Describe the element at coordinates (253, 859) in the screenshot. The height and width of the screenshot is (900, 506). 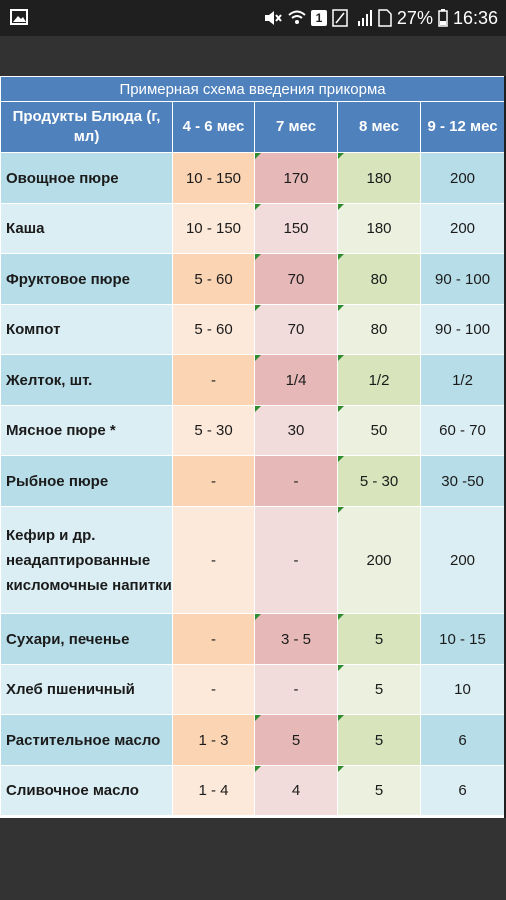
I see `bottom-spacer` at that location.